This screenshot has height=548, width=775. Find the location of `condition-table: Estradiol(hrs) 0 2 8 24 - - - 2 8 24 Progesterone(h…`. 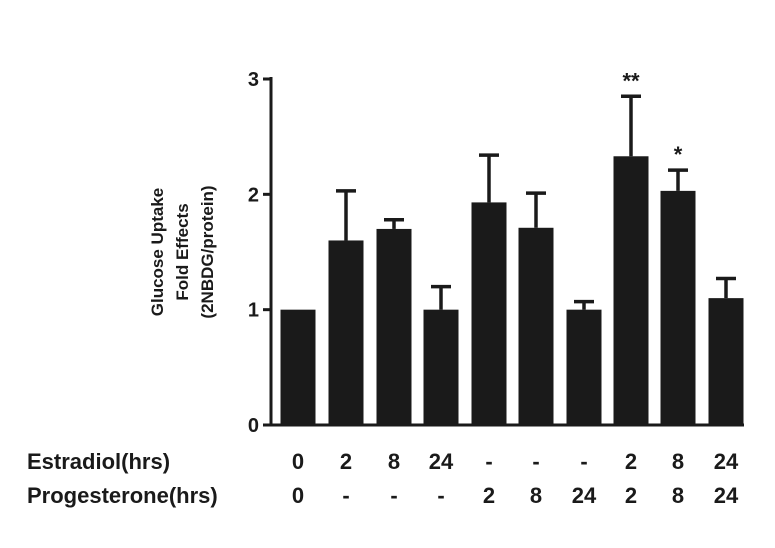

condition-table: Estradiol(hrs) 0 2 8 24 - - - 2 8 24 Progesterone(h… is located at coordinates (383, 478).